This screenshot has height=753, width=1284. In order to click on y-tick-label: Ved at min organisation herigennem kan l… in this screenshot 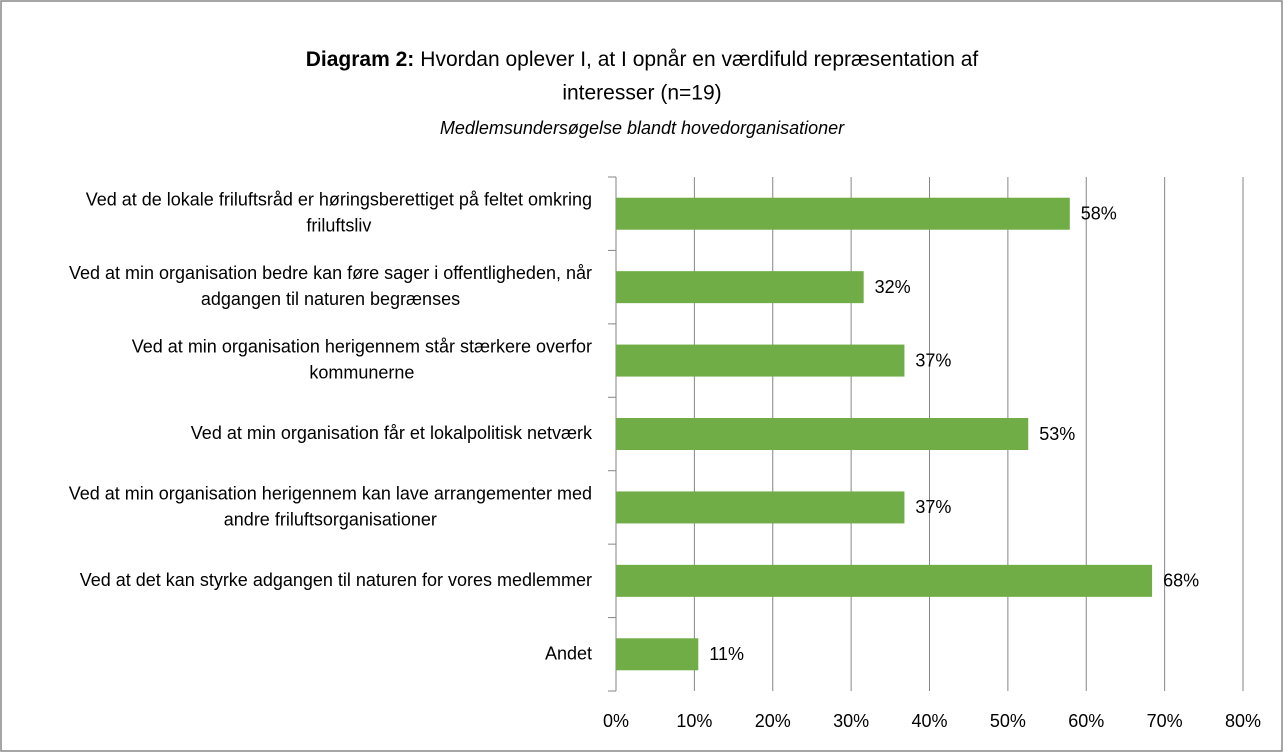, I will do `click(330, 506)`.